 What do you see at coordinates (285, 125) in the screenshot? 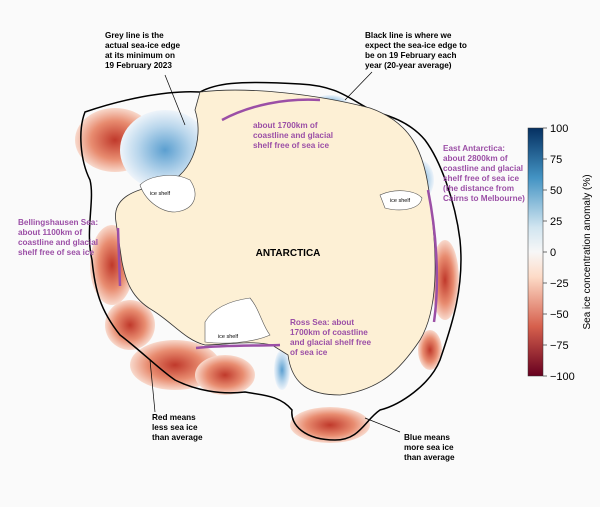
I see `annotation-line: about 1700km of` at bounding box center [285, 125].